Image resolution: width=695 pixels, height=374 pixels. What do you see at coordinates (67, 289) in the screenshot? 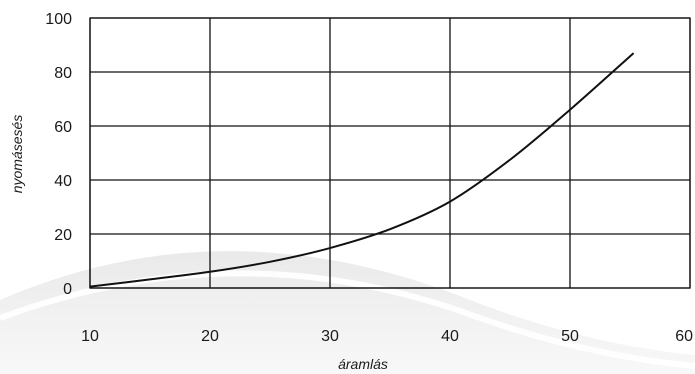
I see `y-tick-label: 0` at bounding box center [67, 289].